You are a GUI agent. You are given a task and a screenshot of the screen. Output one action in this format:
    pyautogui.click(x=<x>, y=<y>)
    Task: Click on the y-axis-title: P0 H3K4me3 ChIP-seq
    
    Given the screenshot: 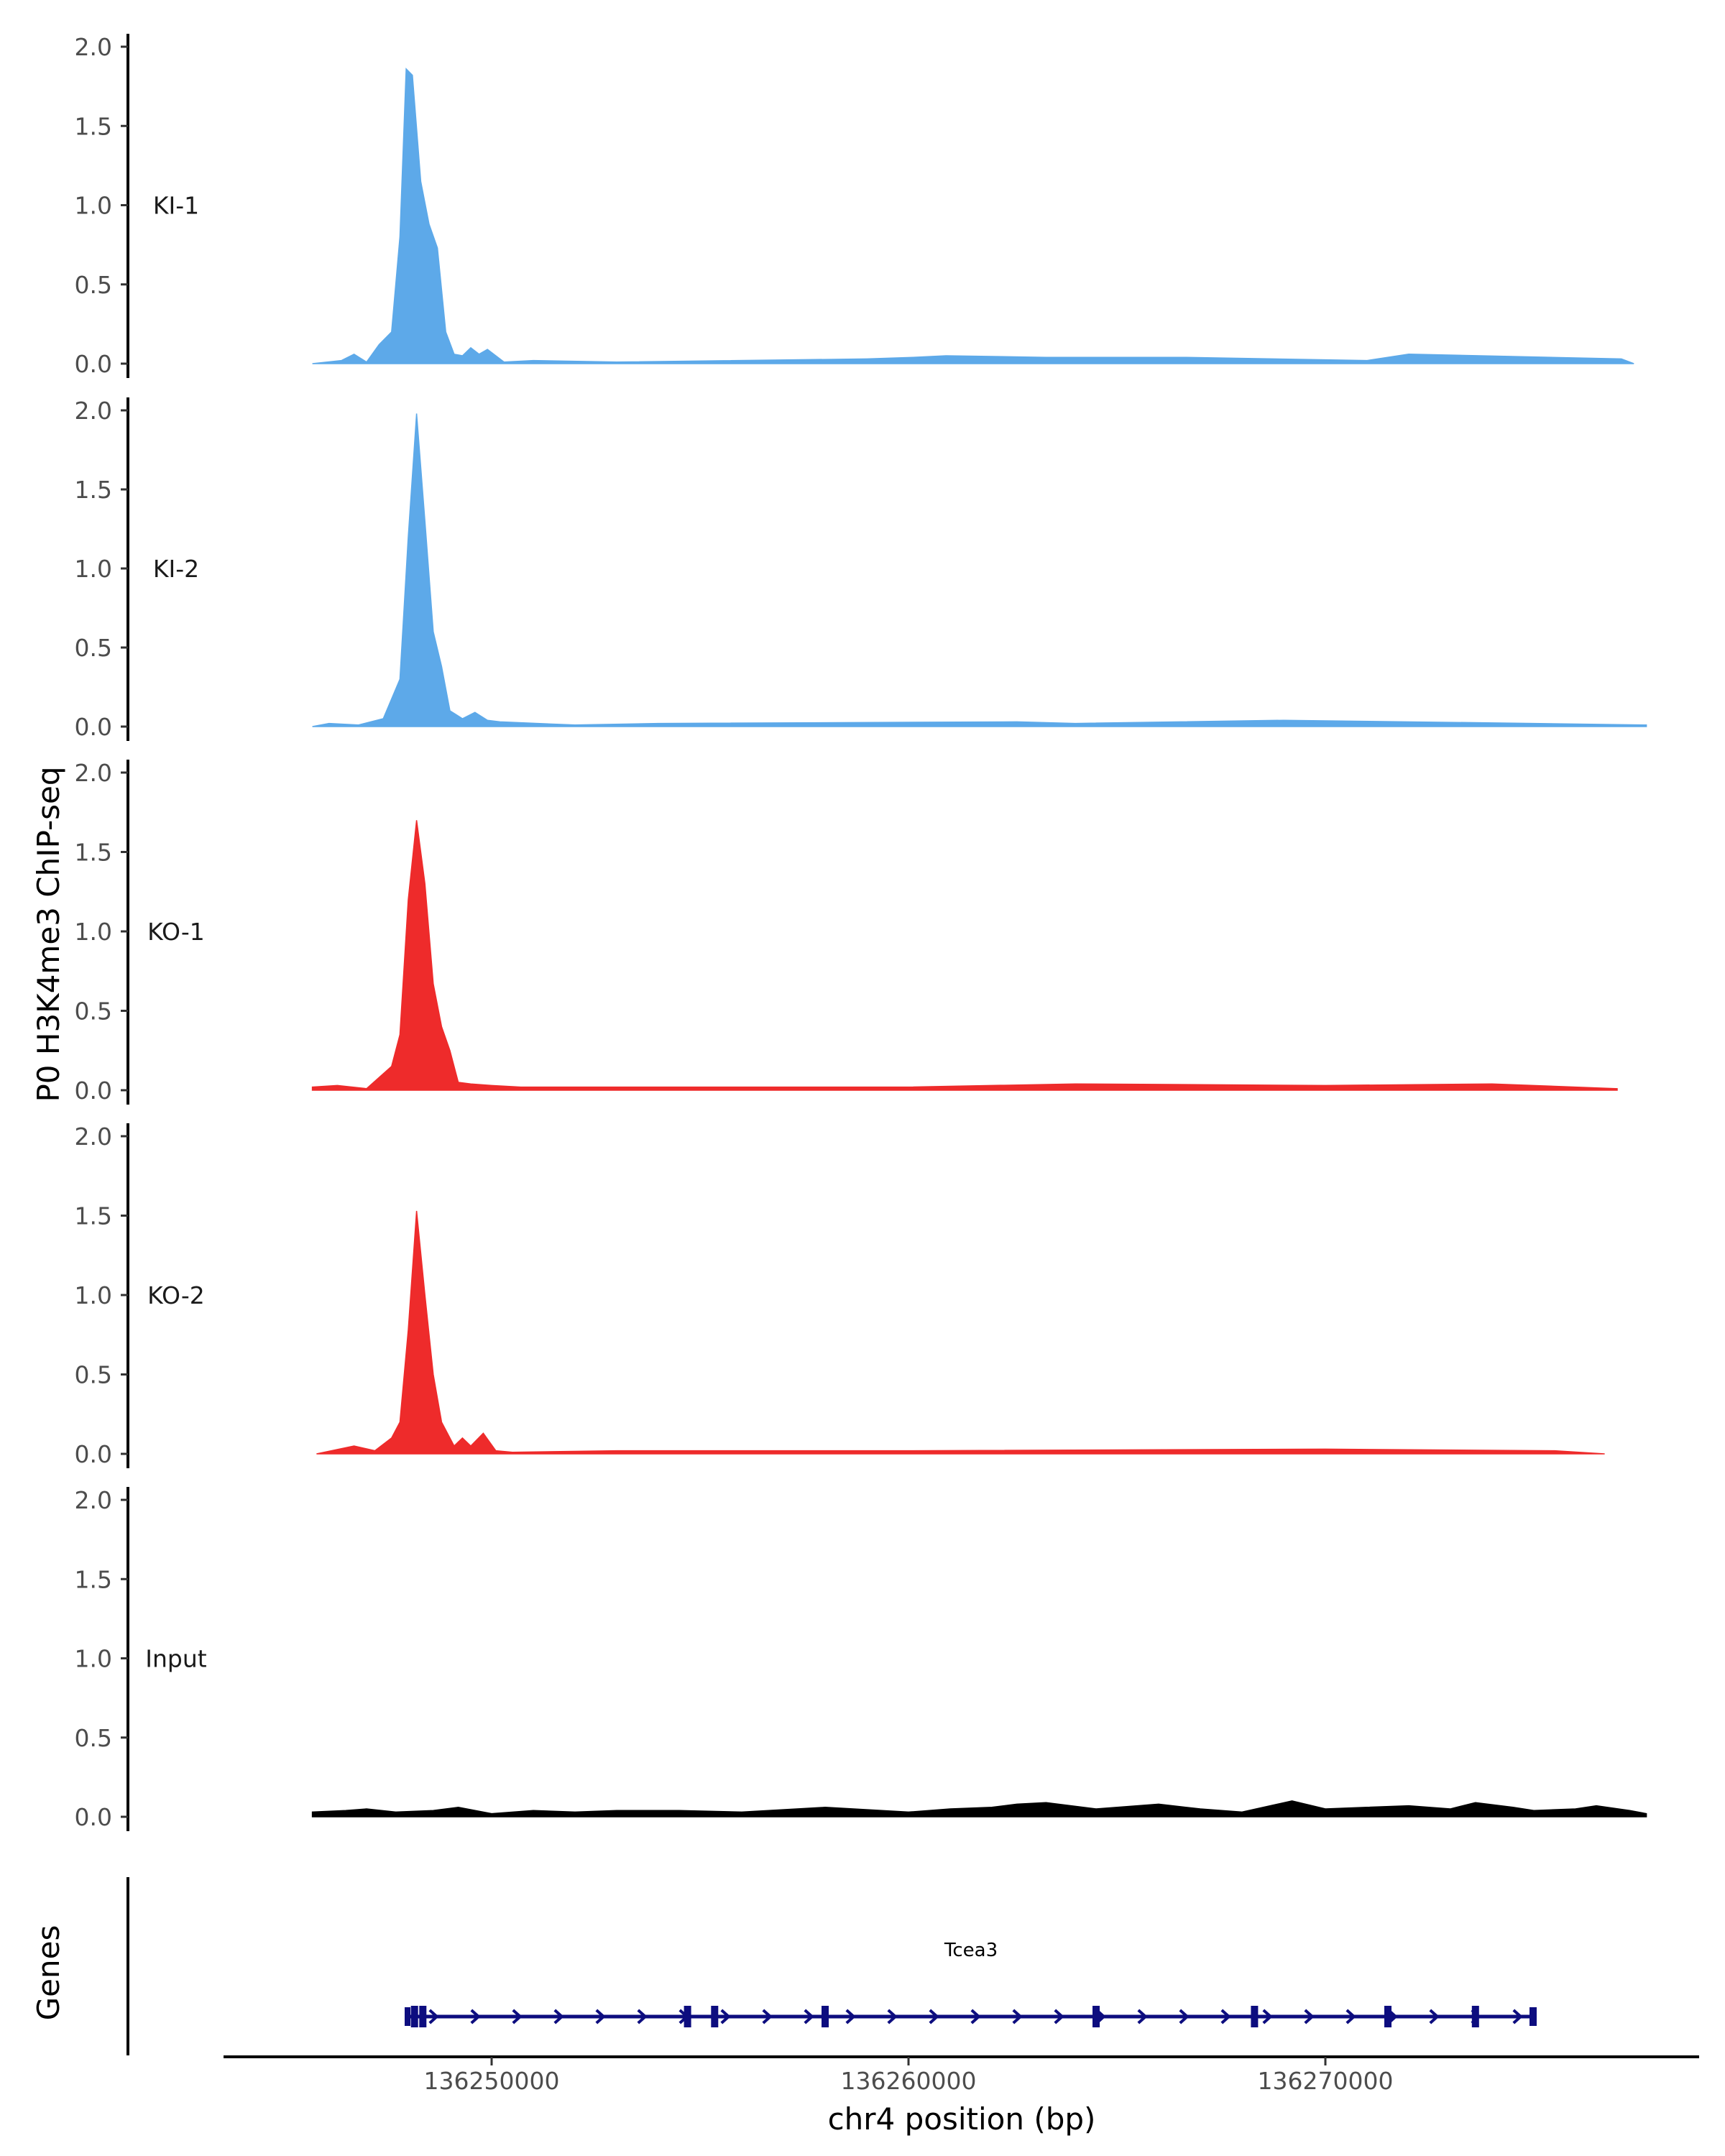 What is the action you would take?
    pyautogui.click(x=48, y=934)
    